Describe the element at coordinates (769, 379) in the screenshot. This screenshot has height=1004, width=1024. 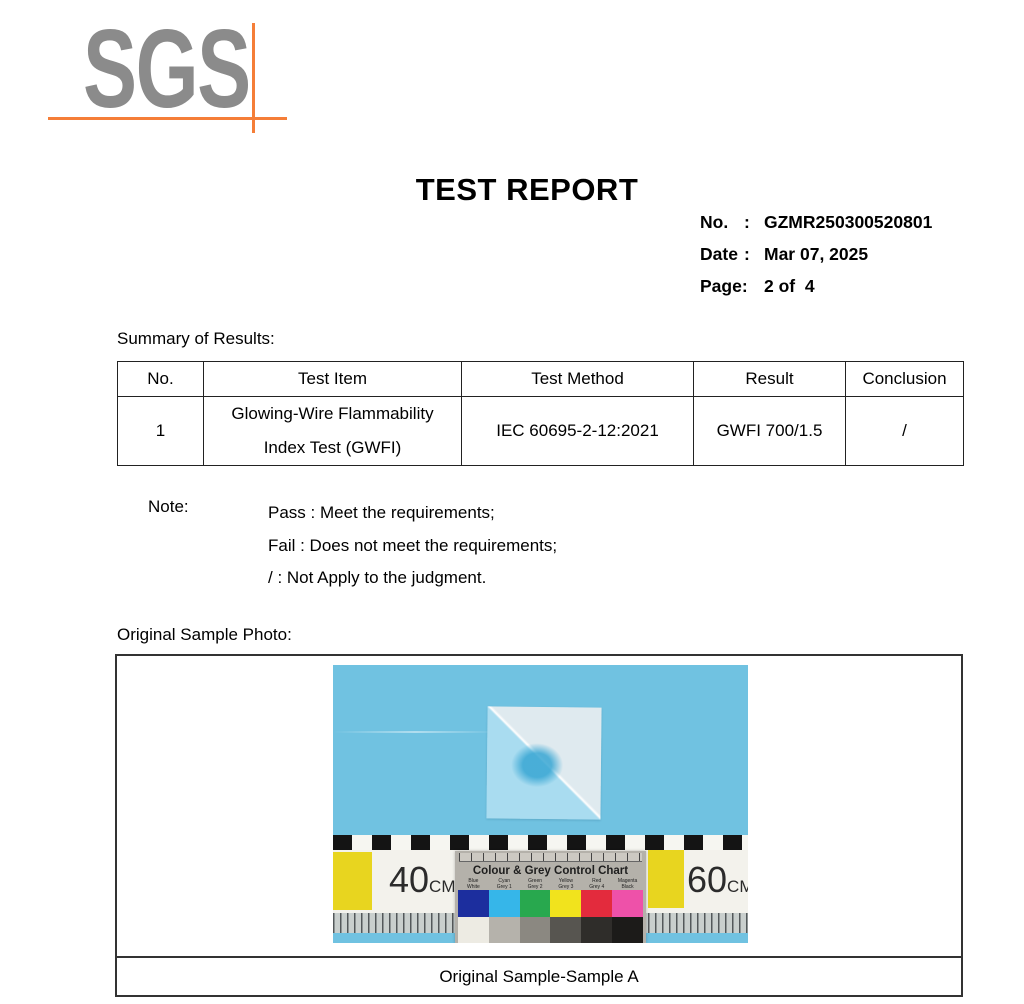
I see `col-header-result: Result` at that location.